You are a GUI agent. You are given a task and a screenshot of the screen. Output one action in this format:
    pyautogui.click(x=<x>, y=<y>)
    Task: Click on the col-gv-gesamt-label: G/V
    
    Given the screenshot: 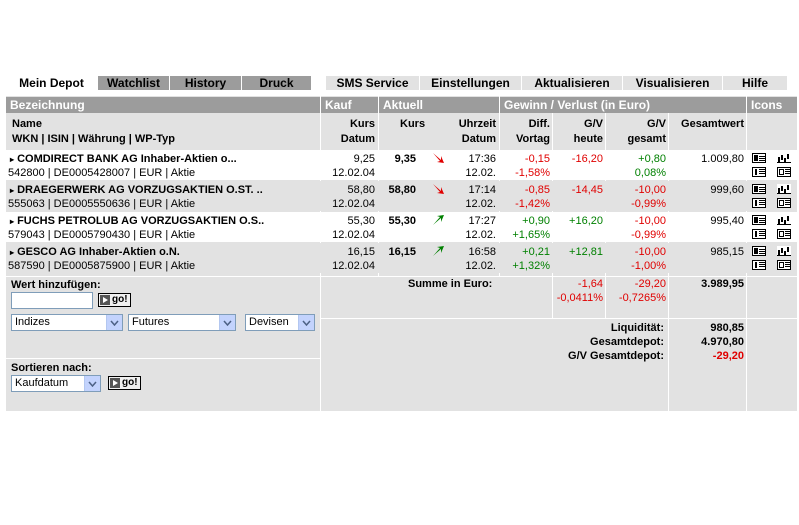 What is the action you would take?
    pyautogui.click(x=656, y=124)
    